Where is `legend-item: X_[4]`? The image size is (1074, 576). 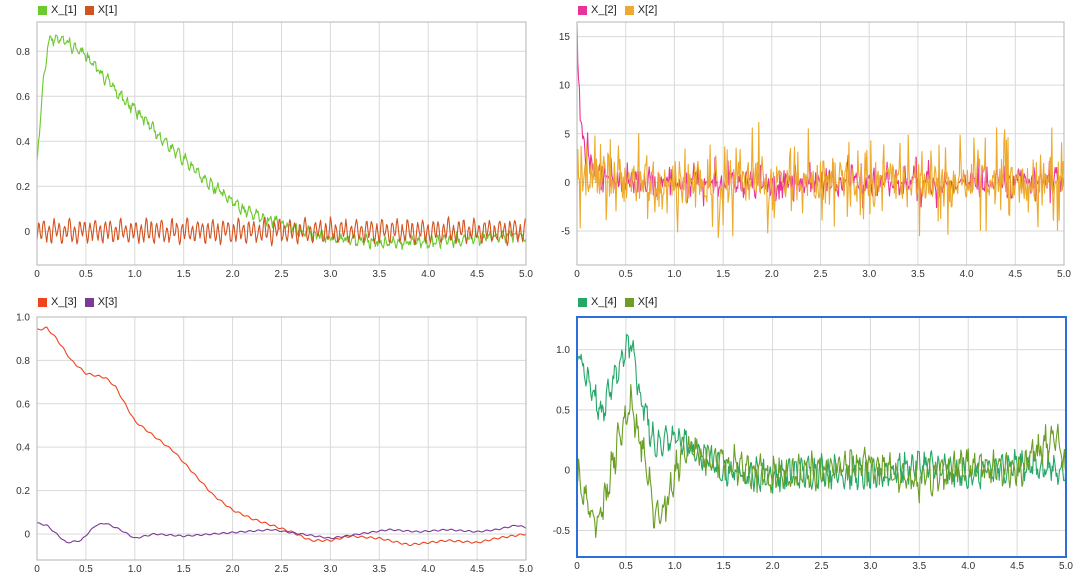 legend-item: X_[4] is located at coordinates (597, 302).